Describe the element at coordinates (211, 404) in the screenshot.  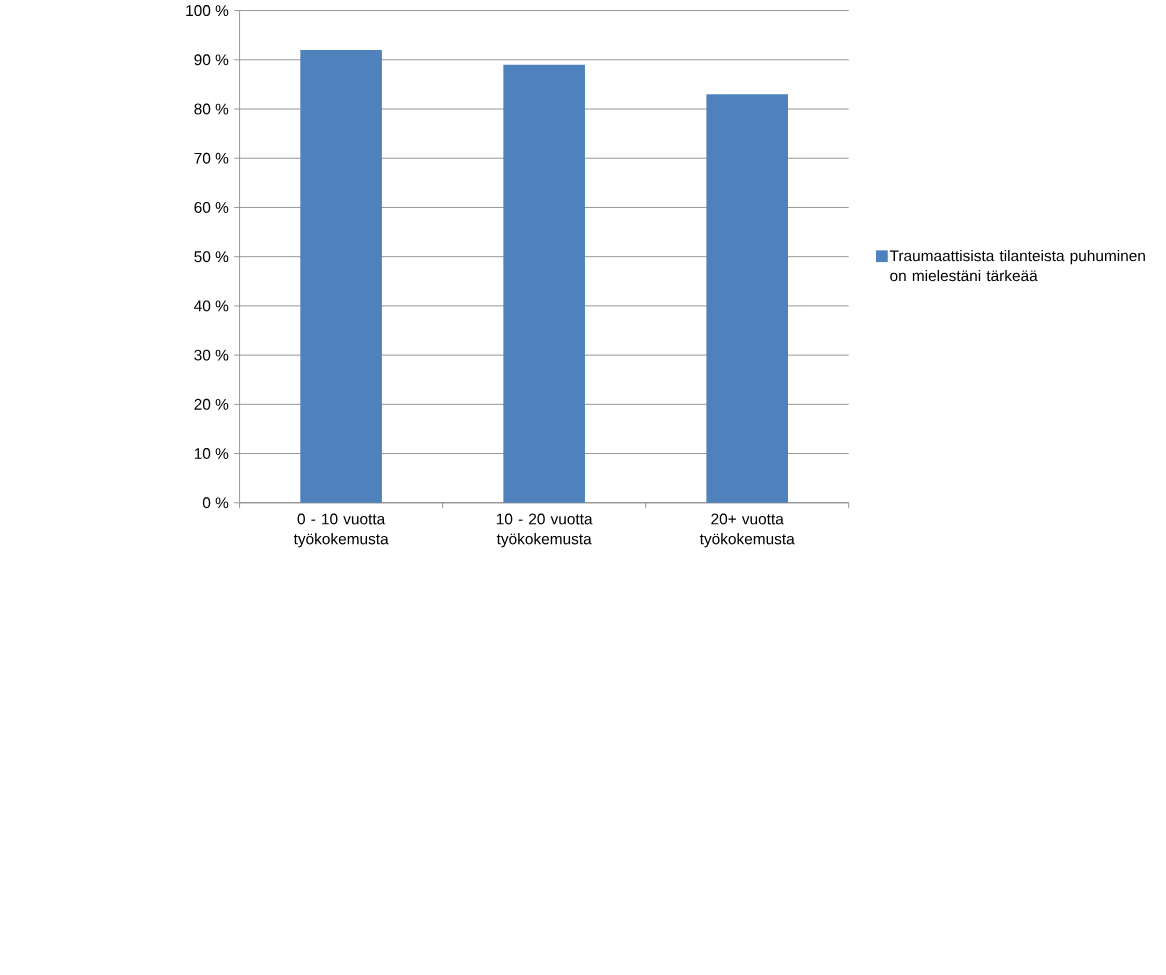
I see `y-tick-label: 20 %` at that location.